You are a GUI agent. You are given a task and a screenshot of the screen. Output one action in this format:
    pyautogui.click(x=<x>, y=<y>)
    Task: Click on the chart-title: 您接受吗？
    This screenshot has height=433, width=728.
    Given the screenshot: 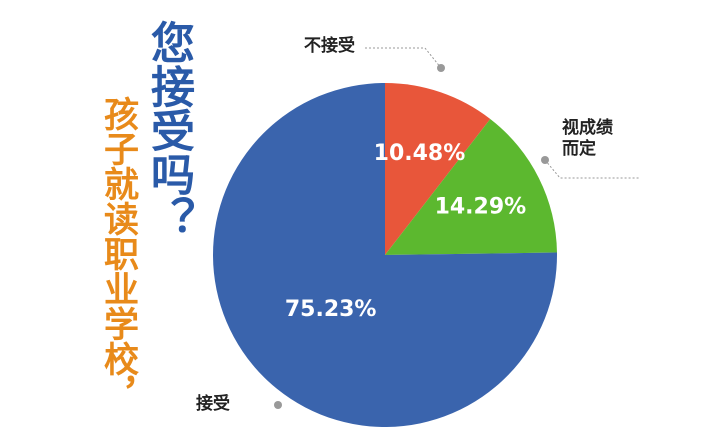 What is the action you would take?
    pyautogui.click(x=168, y=130)
    